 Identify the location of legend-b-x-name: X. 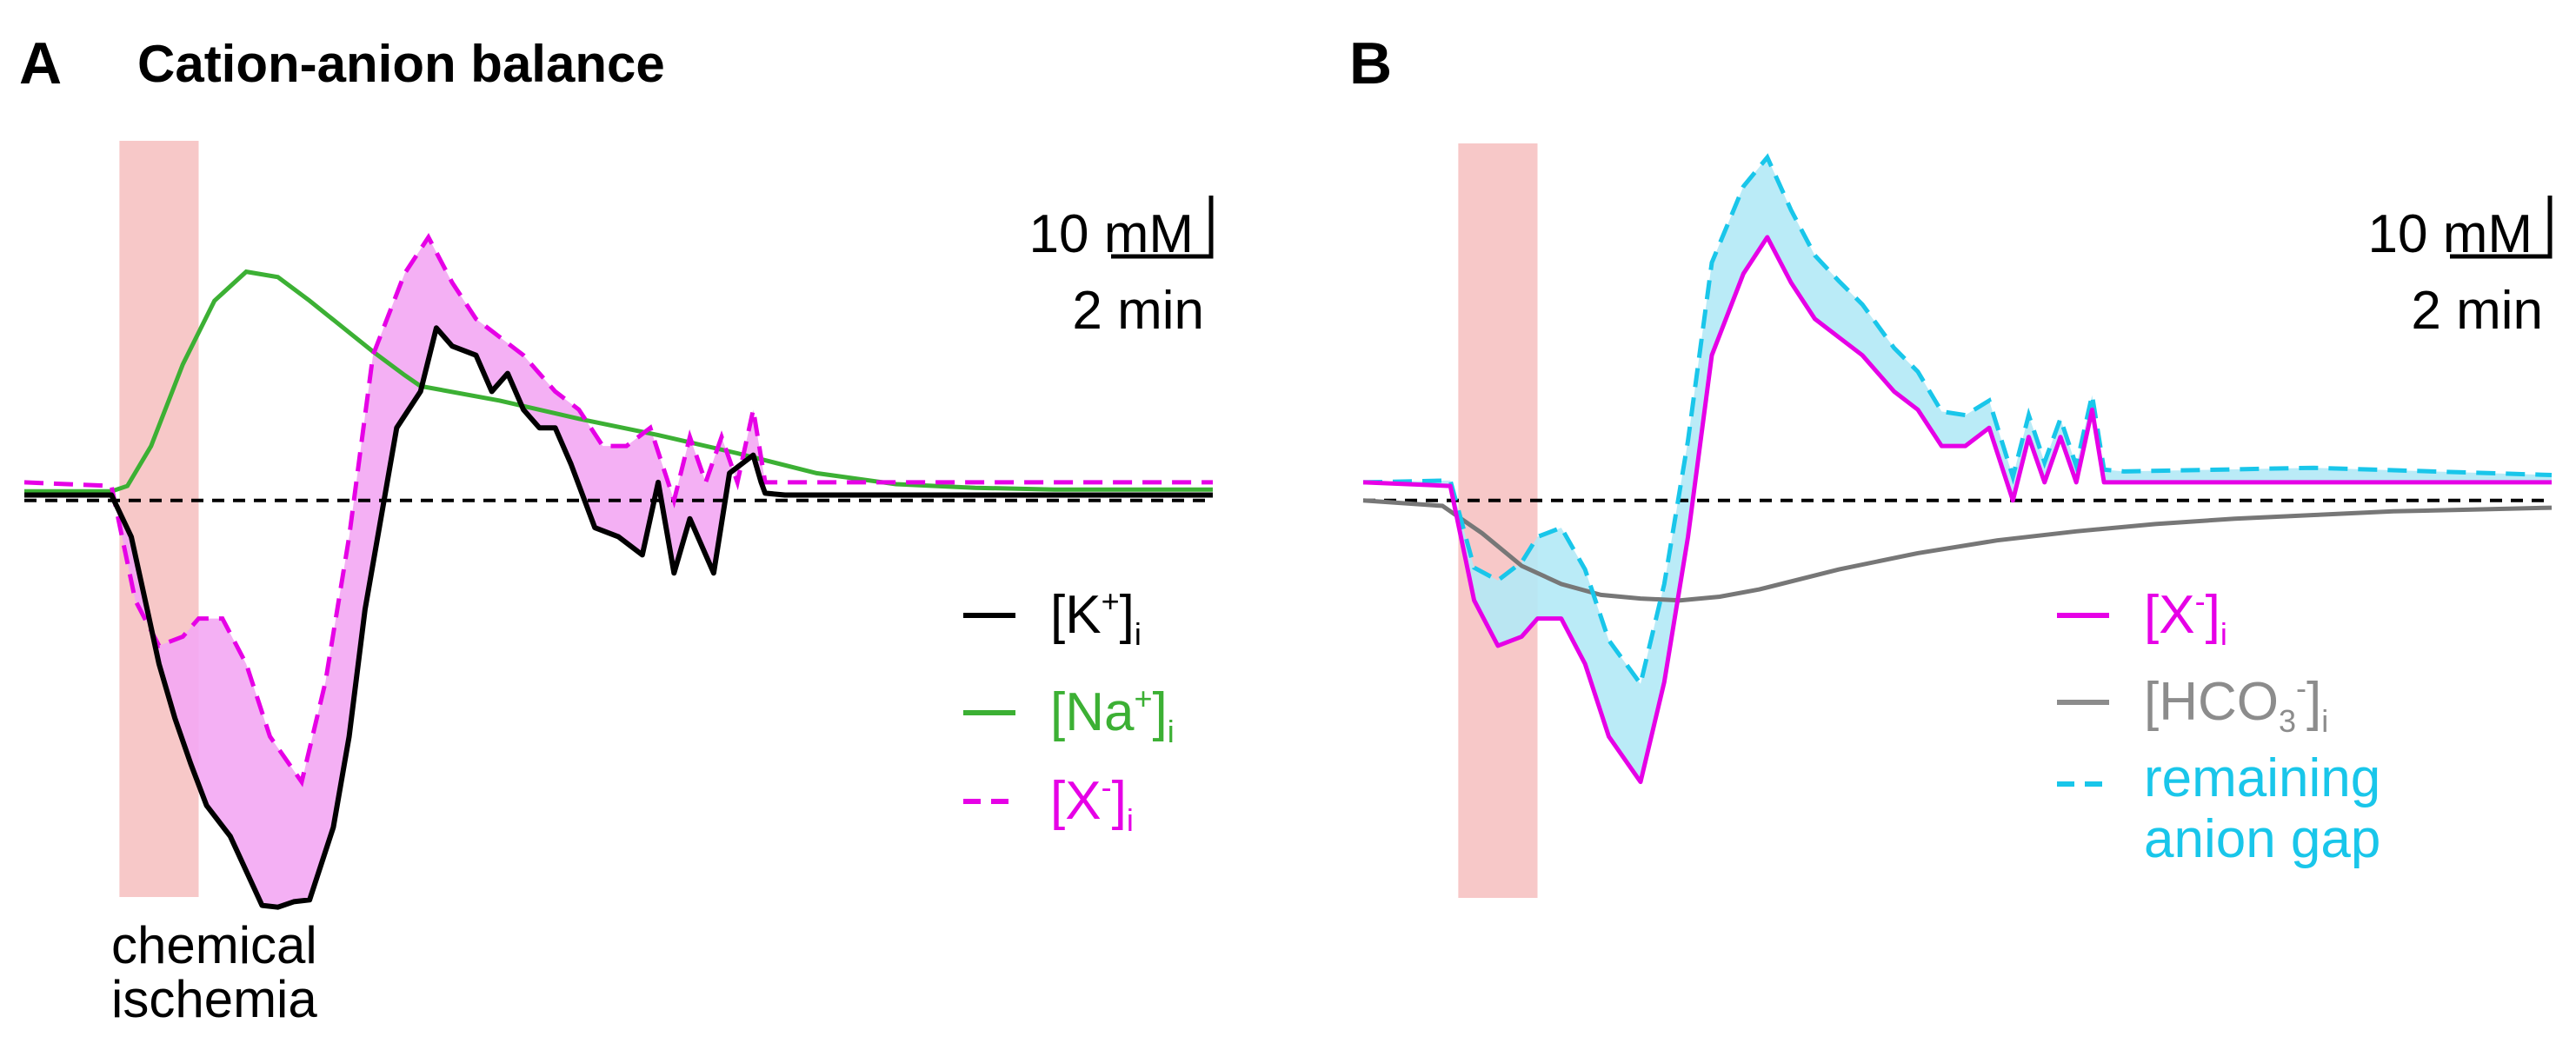
(2176, 615).